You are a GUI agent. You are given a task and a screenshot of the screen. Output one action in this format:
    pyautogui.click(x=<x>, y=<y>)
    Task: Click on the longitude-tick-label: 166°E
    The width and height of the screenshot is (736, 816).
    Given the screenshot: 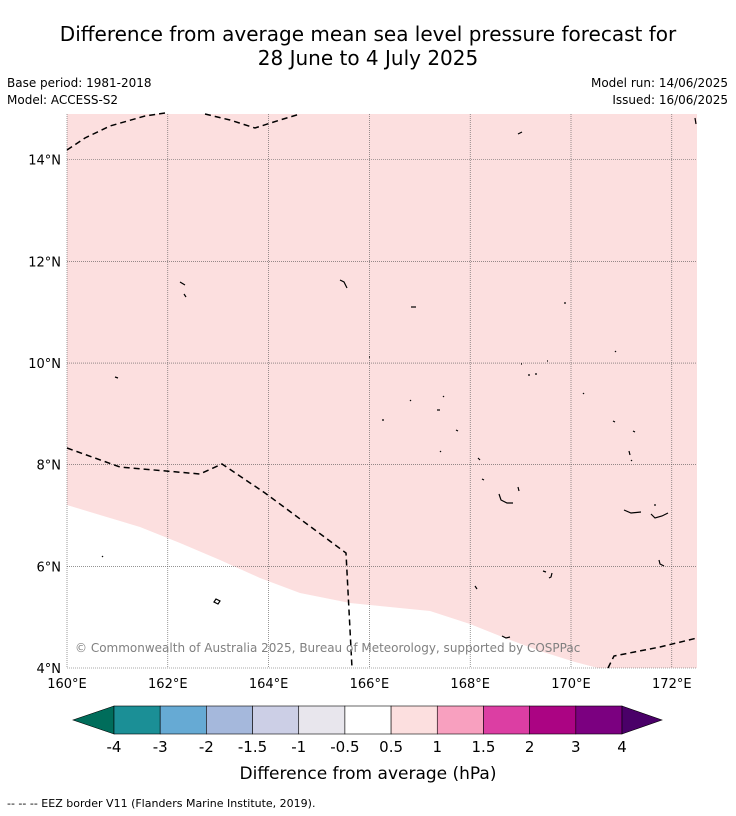 What is the action you would take?
    pyautogui.click(x=370, y=684)
    